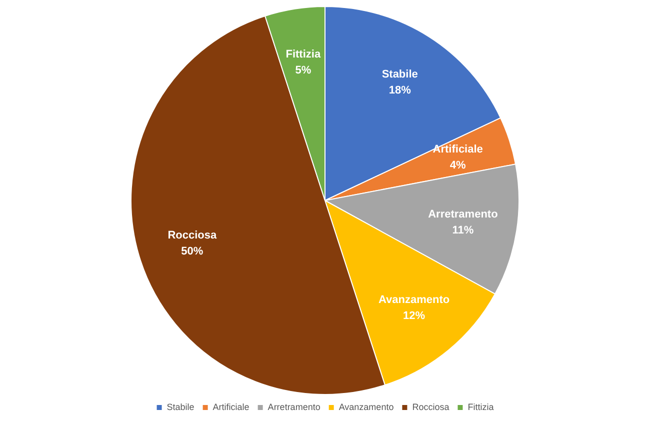  I want to click on data-label: 11%, so click(463, 230).